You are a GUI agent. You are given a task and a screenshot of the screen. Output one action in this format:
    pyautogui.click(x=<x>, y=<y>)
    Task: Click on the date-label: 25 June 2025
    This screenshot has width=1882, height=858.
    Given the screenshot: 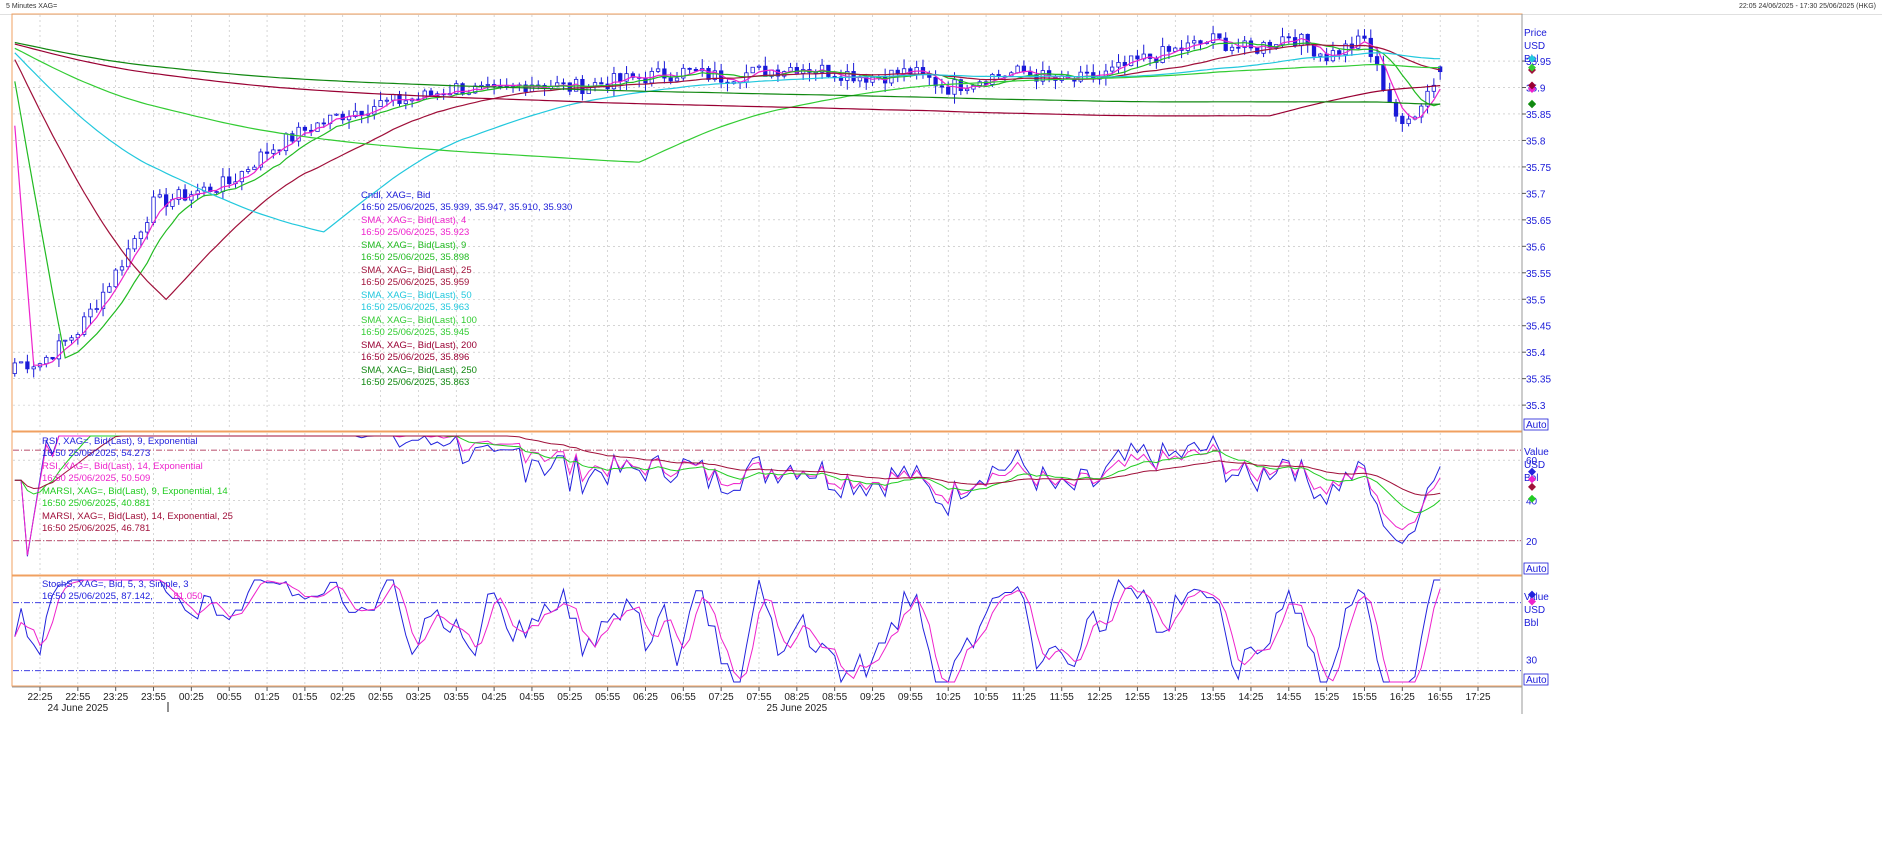 What is the action you would take?
    pyautogui.click(x=797, y=708)
    